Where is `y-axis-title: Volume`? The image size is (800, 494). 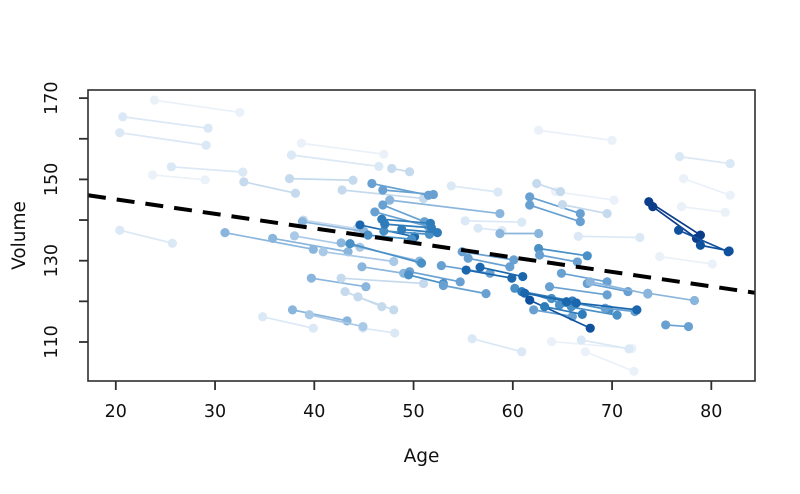 y-axis-title: Volume is located at coordinates (19, 235).